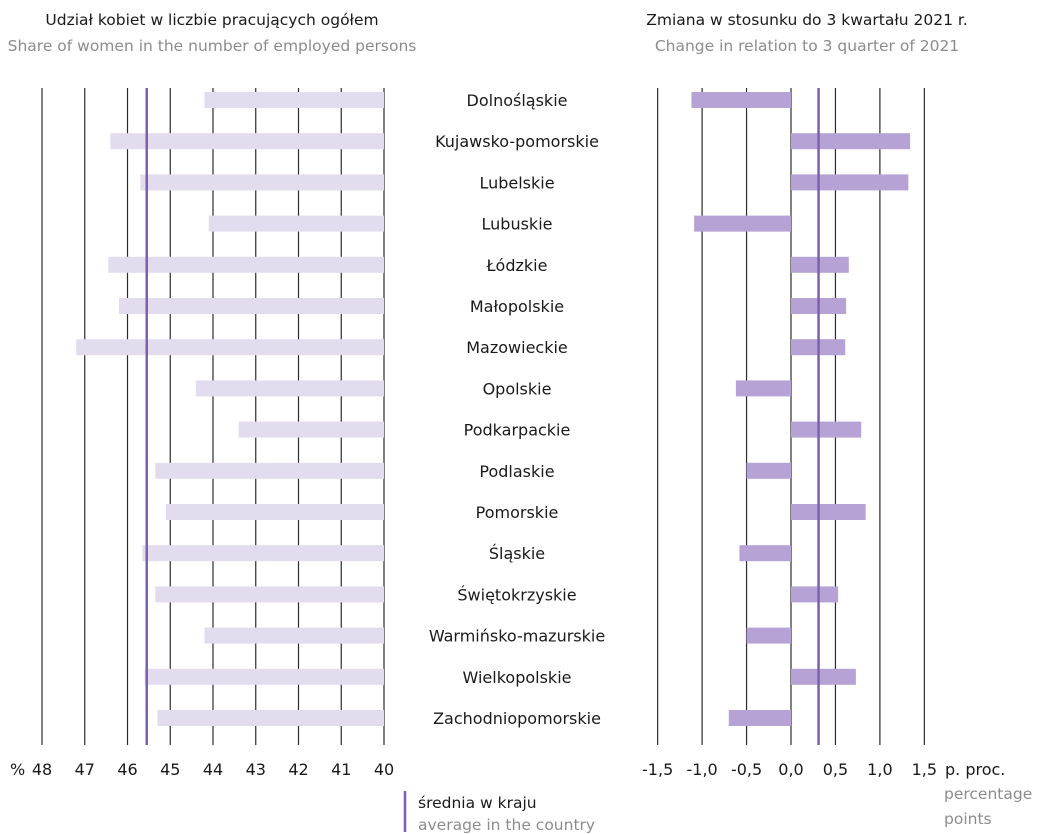 The width and height of the screenshot is (1049, 834). I want to click on left-tick-label: 43, so click(256, 769).